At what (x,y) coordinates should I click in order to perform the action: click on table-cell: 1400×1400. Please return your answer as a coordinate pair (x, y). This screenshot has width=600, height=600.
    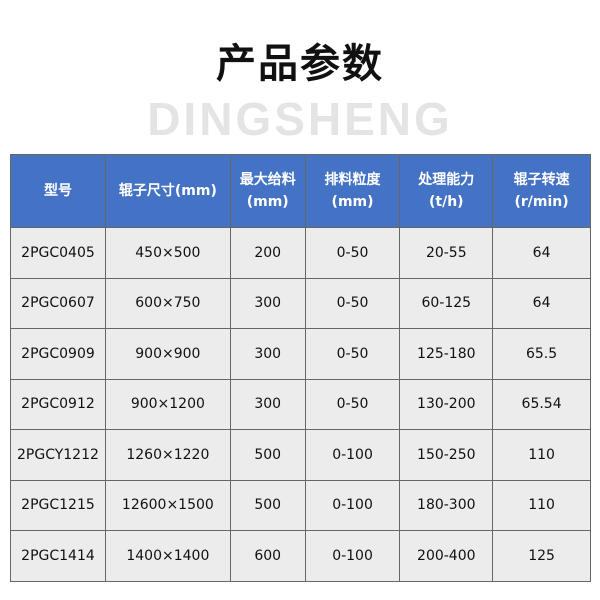
    Looking at the image, I should click on (167, 556).